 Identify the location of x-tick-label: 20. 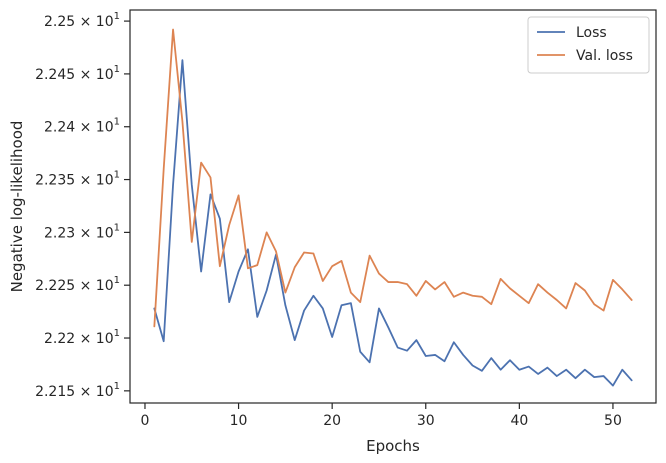
(332, 421).